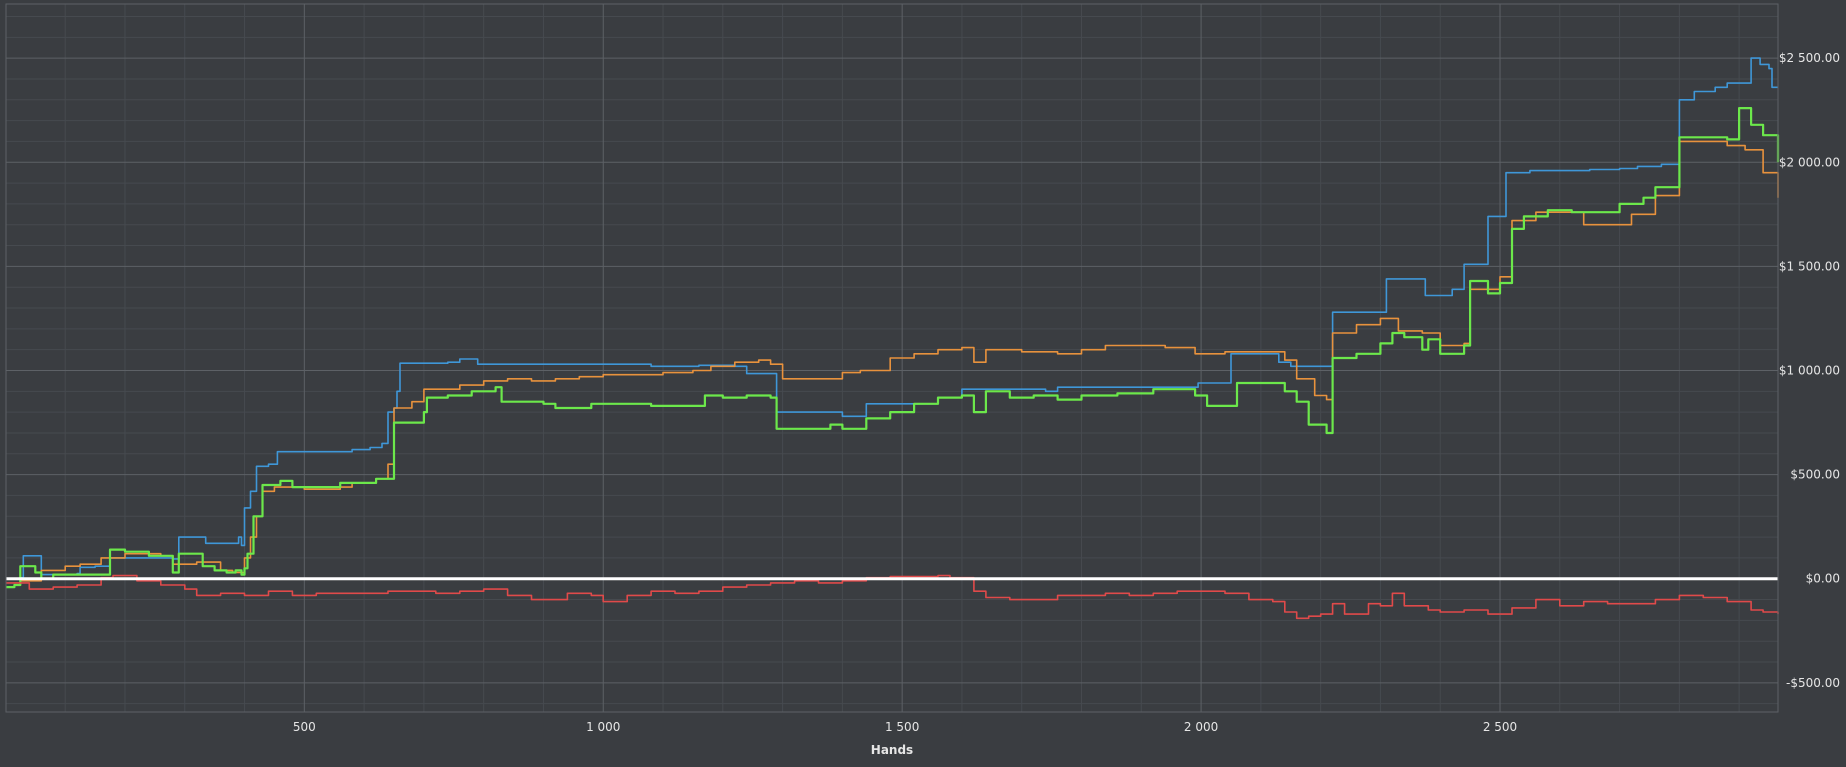 The height and width of the screenshot is (767, 1846). Describe the element at coordinates (902, 727) in the screenshot. I see `x-tick-label: 1 500` at that location.